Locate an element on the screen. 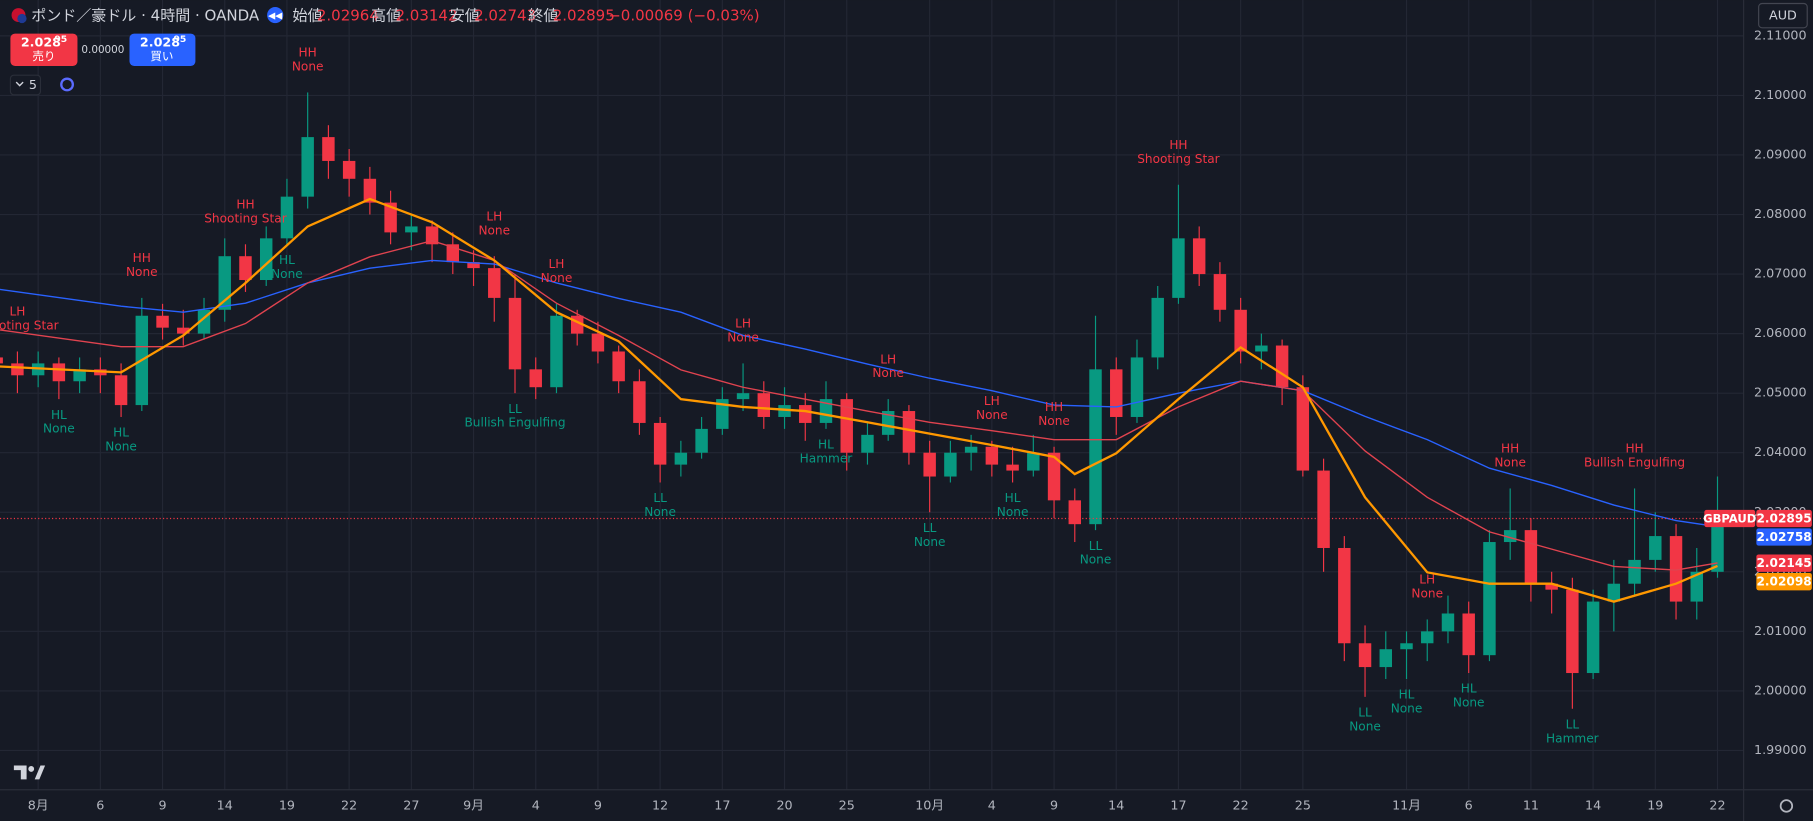  replay-button is located at coordinates (275, 15).